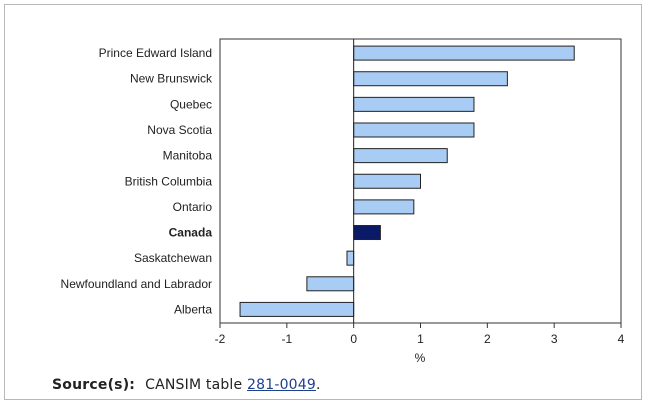 The height and width of the screenshot is (406, 648). What do you see at coordinates (353, 339) in the screenshot?
I see `x-tick-label: 0` at bounding box center [353, 339].